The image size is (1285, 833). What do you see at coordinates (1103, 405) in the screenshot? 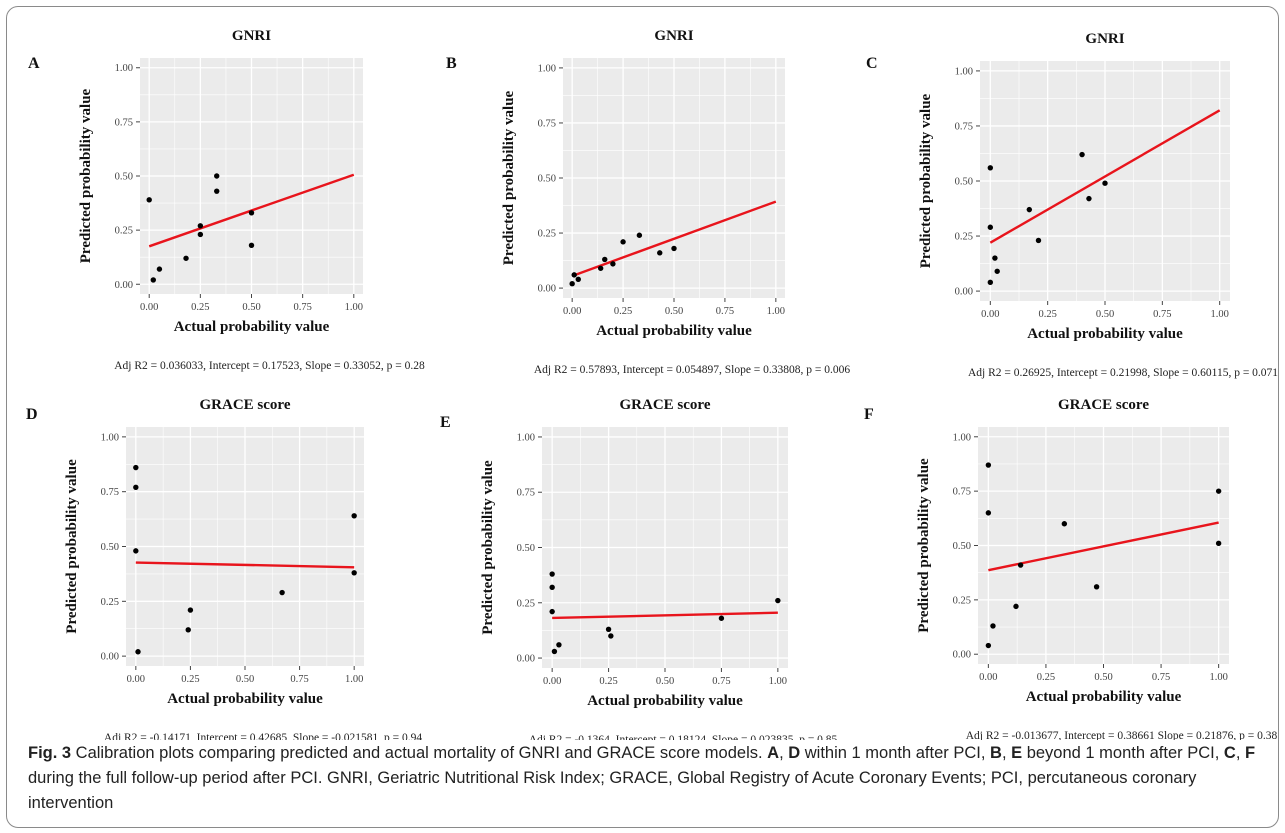
I see `panel-title: GRACE score` at bounding box center [1103, 405].